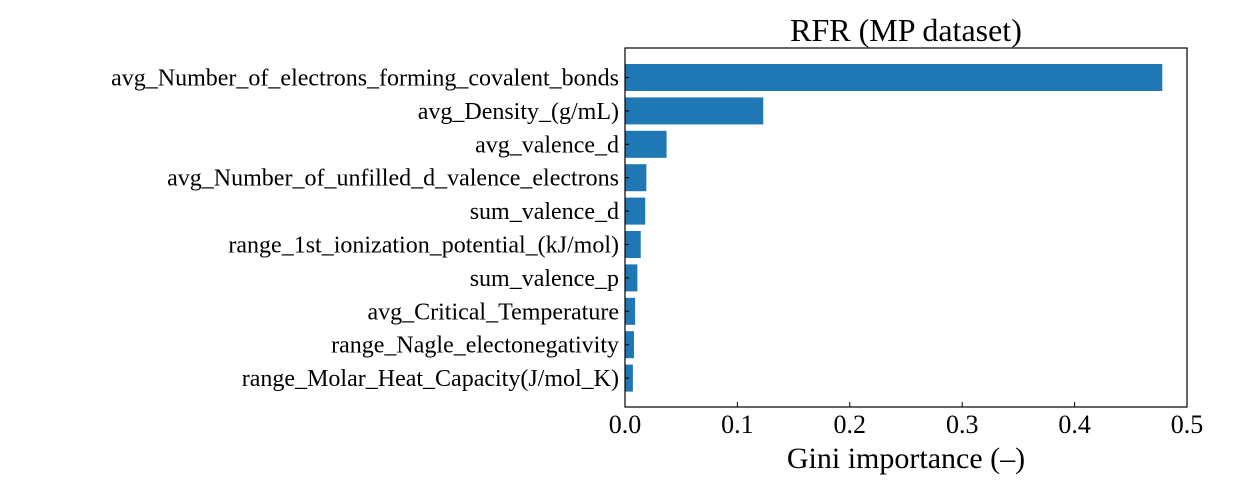  What do you see at coordinates (906, 420) in the screenshot?
I see `x-ticks-group: 0.0 0.1 0.2 0.3 0.4 0.5` at bounding box center [906, 420].